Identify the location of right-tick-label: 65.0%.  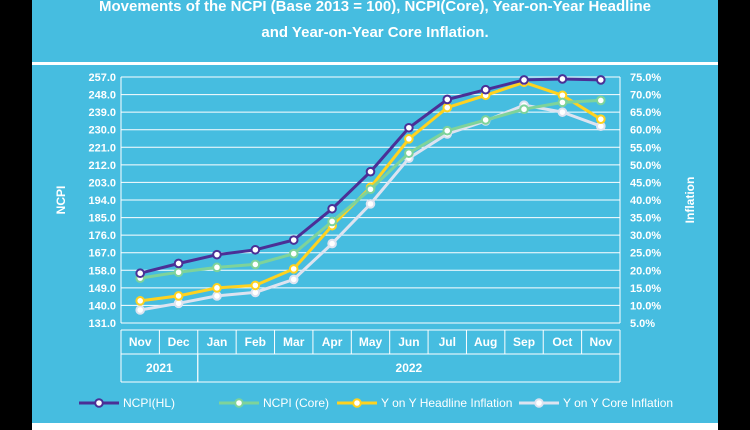
(645, 113).